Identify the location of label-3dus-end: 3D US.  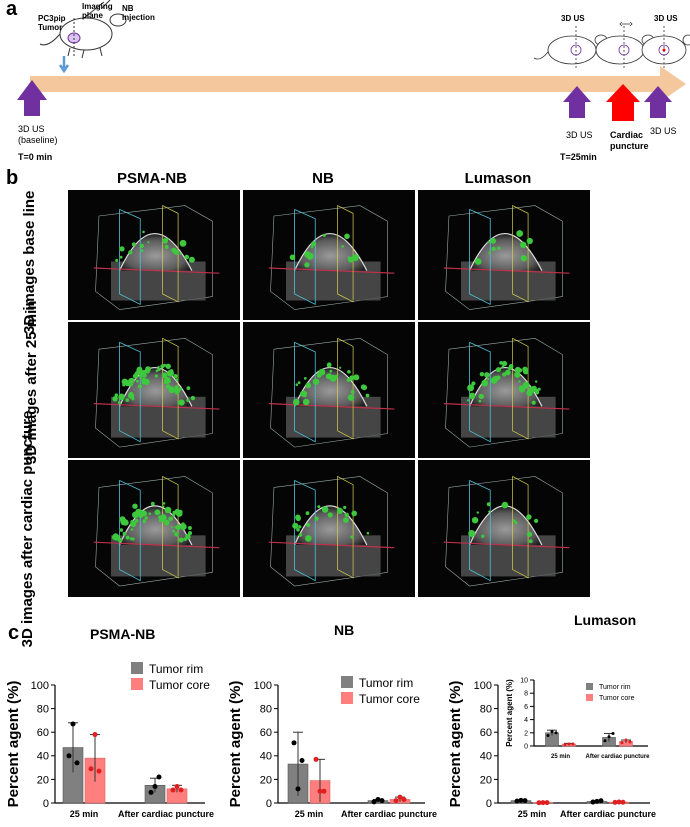
(663, 131).